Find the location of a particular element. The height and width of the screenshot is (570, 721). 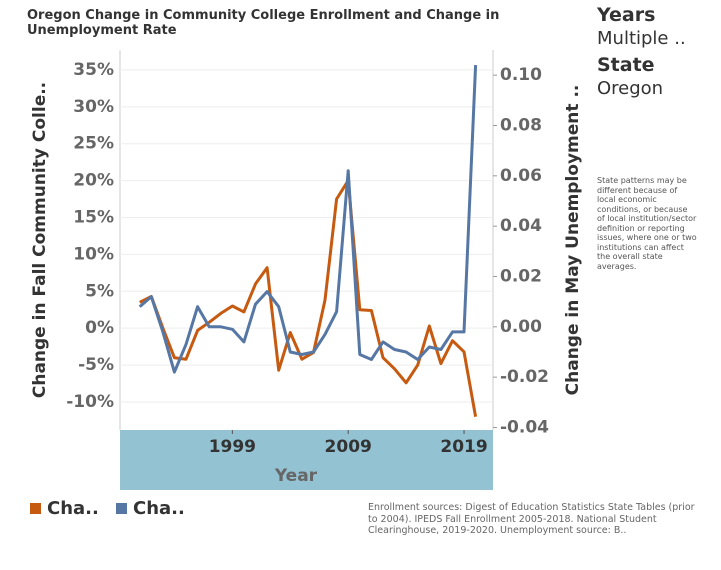

y-tick-label: 15% is located at coordinates (93, 217).